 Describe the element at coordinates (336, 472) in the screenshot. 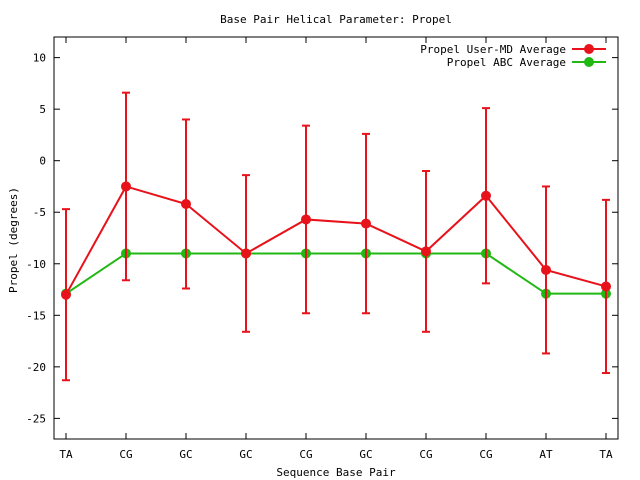

I see `x-axis-label: Sequence Base Pair` at that location.